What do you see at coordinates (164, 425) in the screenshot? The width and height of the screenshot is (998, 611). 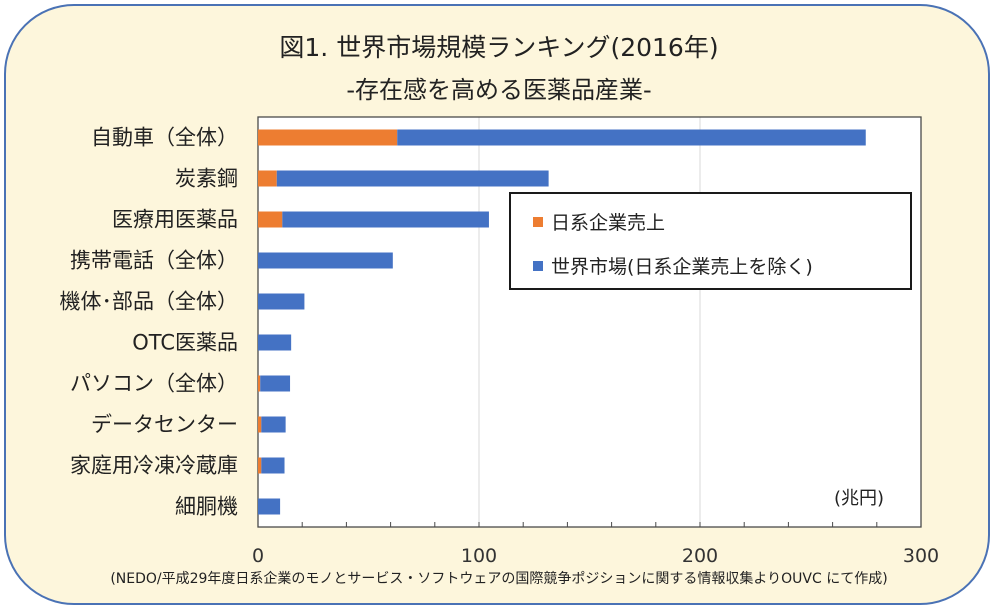 I see `category-label: データセンター` at bounding box center [164, 425].